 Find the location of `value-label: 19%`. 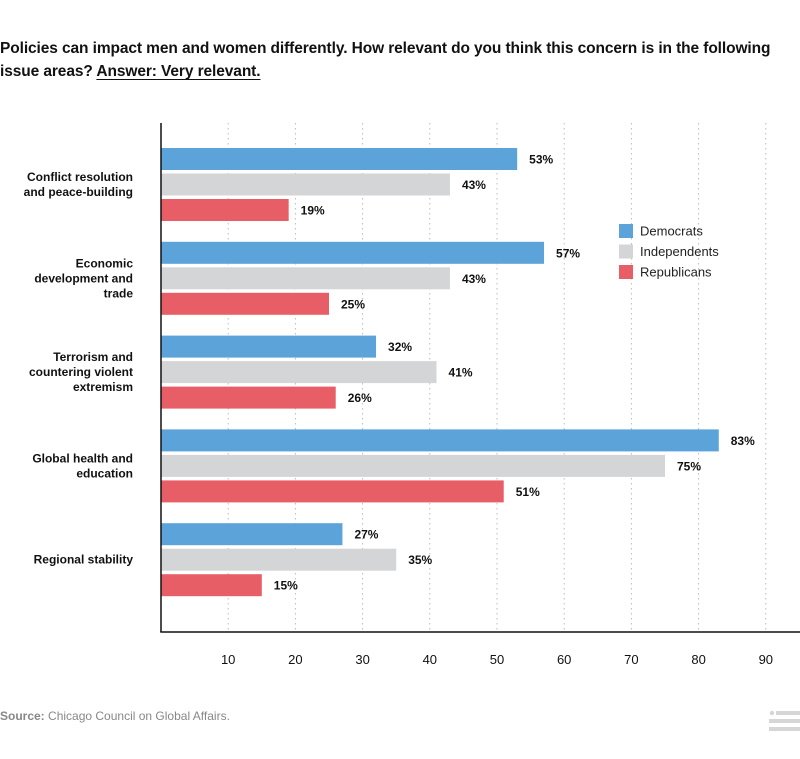

value-label: 19% is located at coordinates (313, 211).